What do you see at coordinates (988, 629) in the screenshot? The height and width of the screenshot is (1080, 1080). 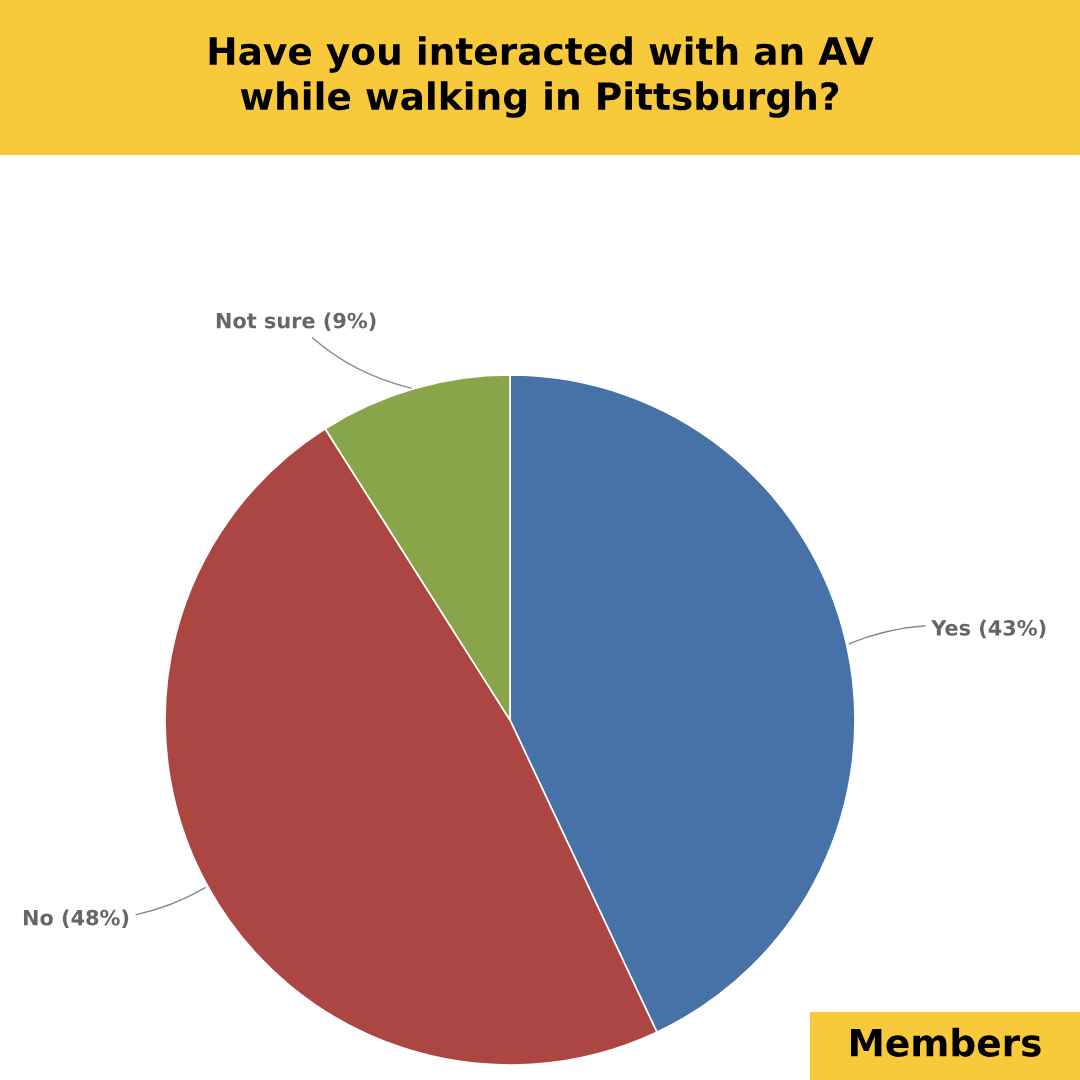 I see `slice-label: Yes (43%)` at bounding box center [988, 629].